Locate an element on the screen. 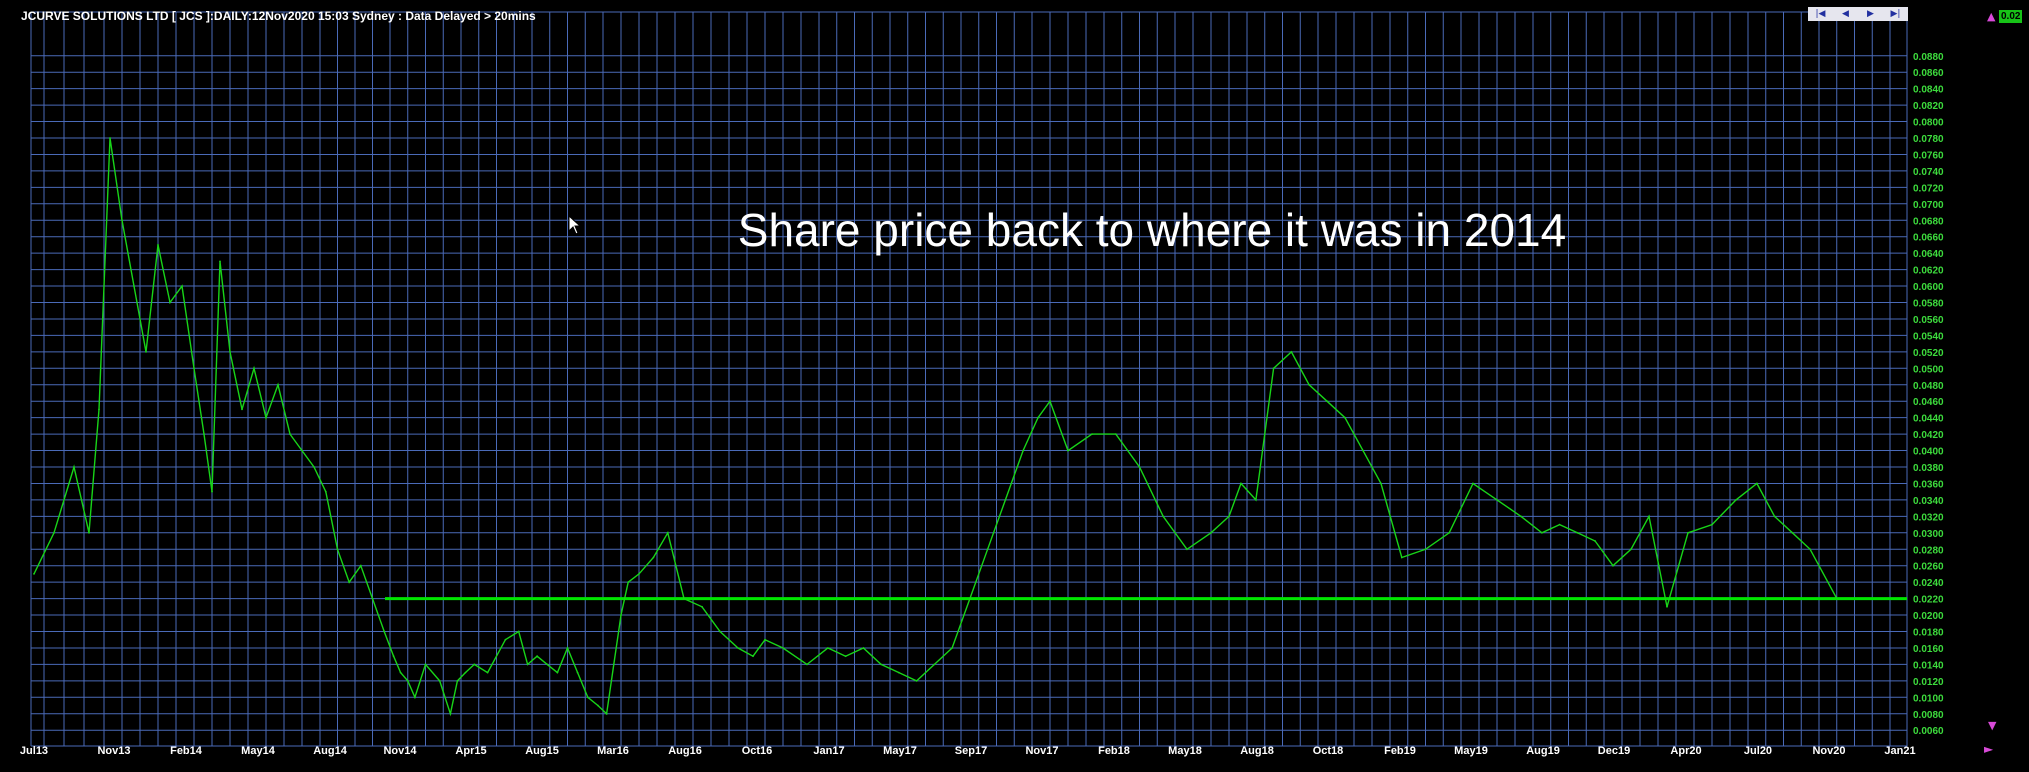  y-tick-label: 0.0320 is located at coordinates (1928, 517).